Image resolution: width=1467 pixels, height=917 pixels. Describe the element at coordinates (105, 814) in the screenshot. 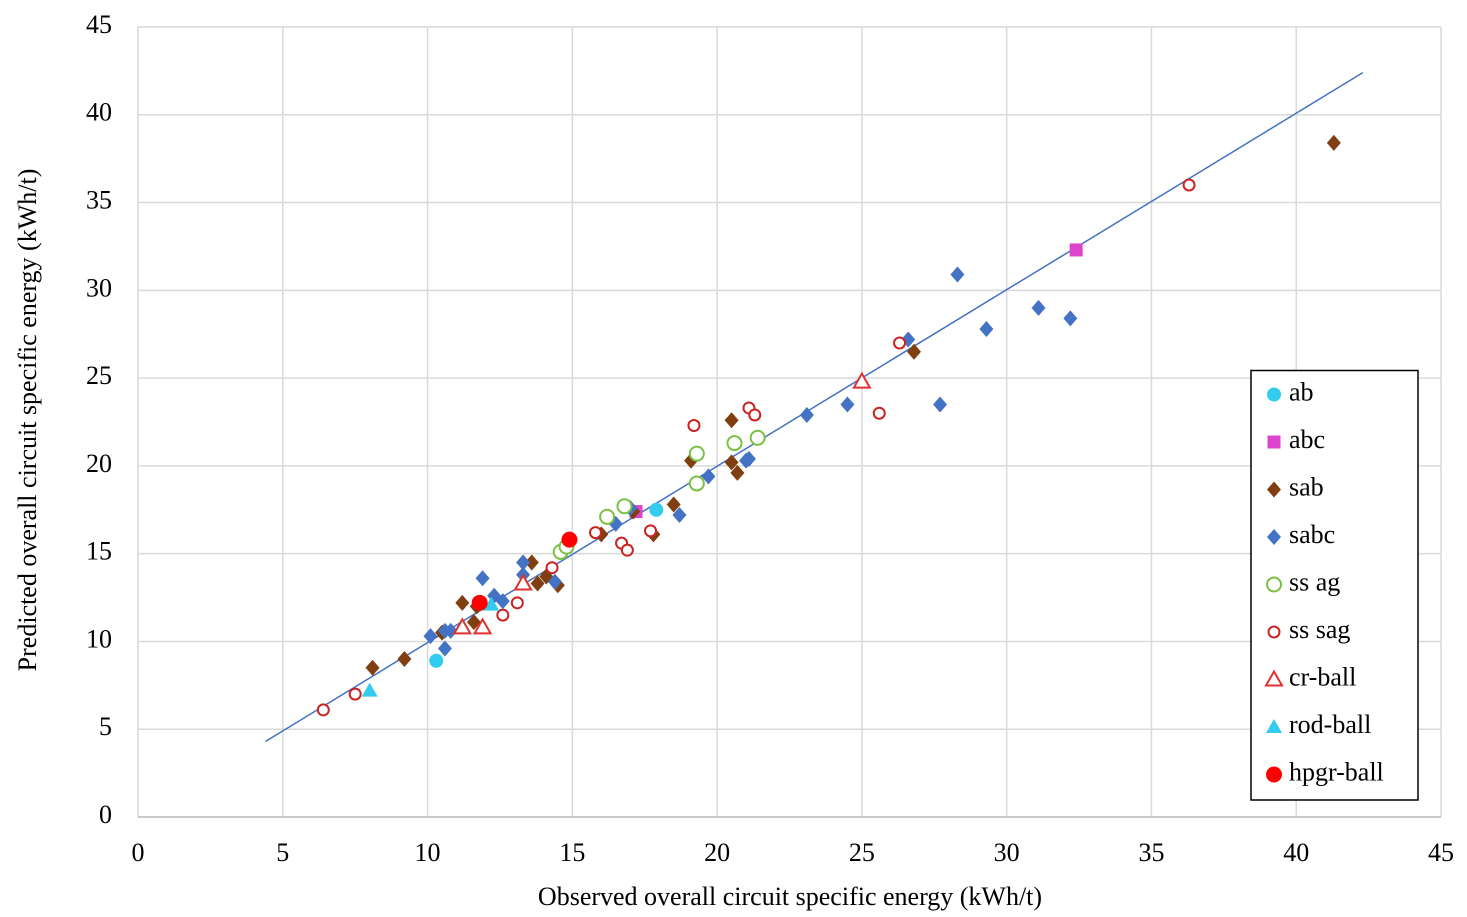

I see `y-tick-label: 0` at that location.